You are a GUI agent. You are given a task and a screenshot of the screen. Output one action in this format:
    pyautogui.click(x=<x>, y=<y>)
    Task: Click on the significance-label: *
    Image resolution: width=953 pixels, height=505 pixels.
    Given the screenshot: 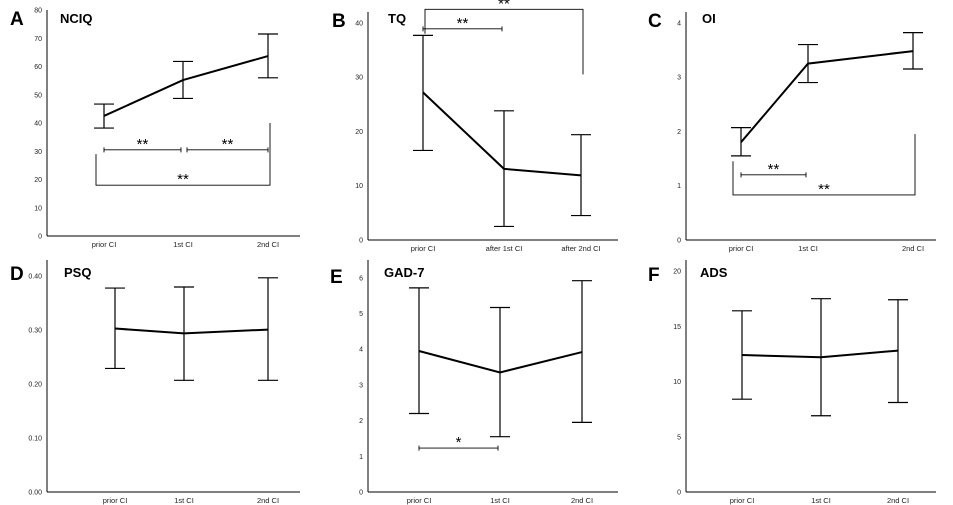 What is the action you would take?
    pyautogui.click(x=459, y=442)
    